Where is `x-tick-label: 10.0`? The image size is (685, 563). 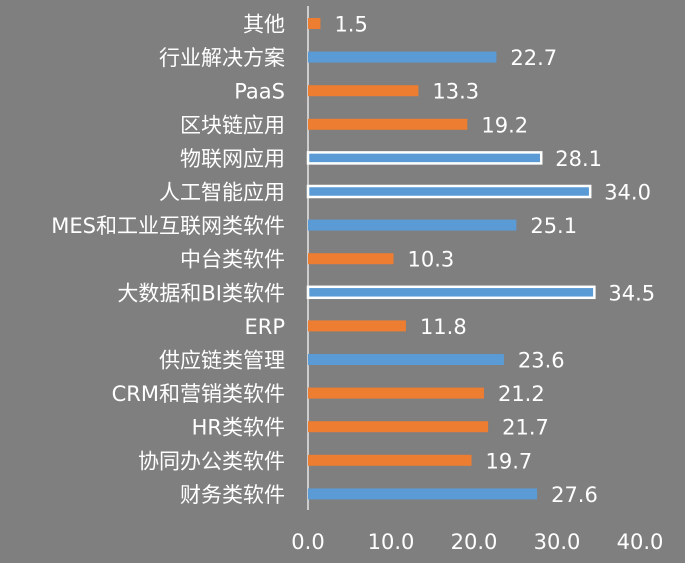
x-tick-label: 10.0 is located at coordinates (391, 542).